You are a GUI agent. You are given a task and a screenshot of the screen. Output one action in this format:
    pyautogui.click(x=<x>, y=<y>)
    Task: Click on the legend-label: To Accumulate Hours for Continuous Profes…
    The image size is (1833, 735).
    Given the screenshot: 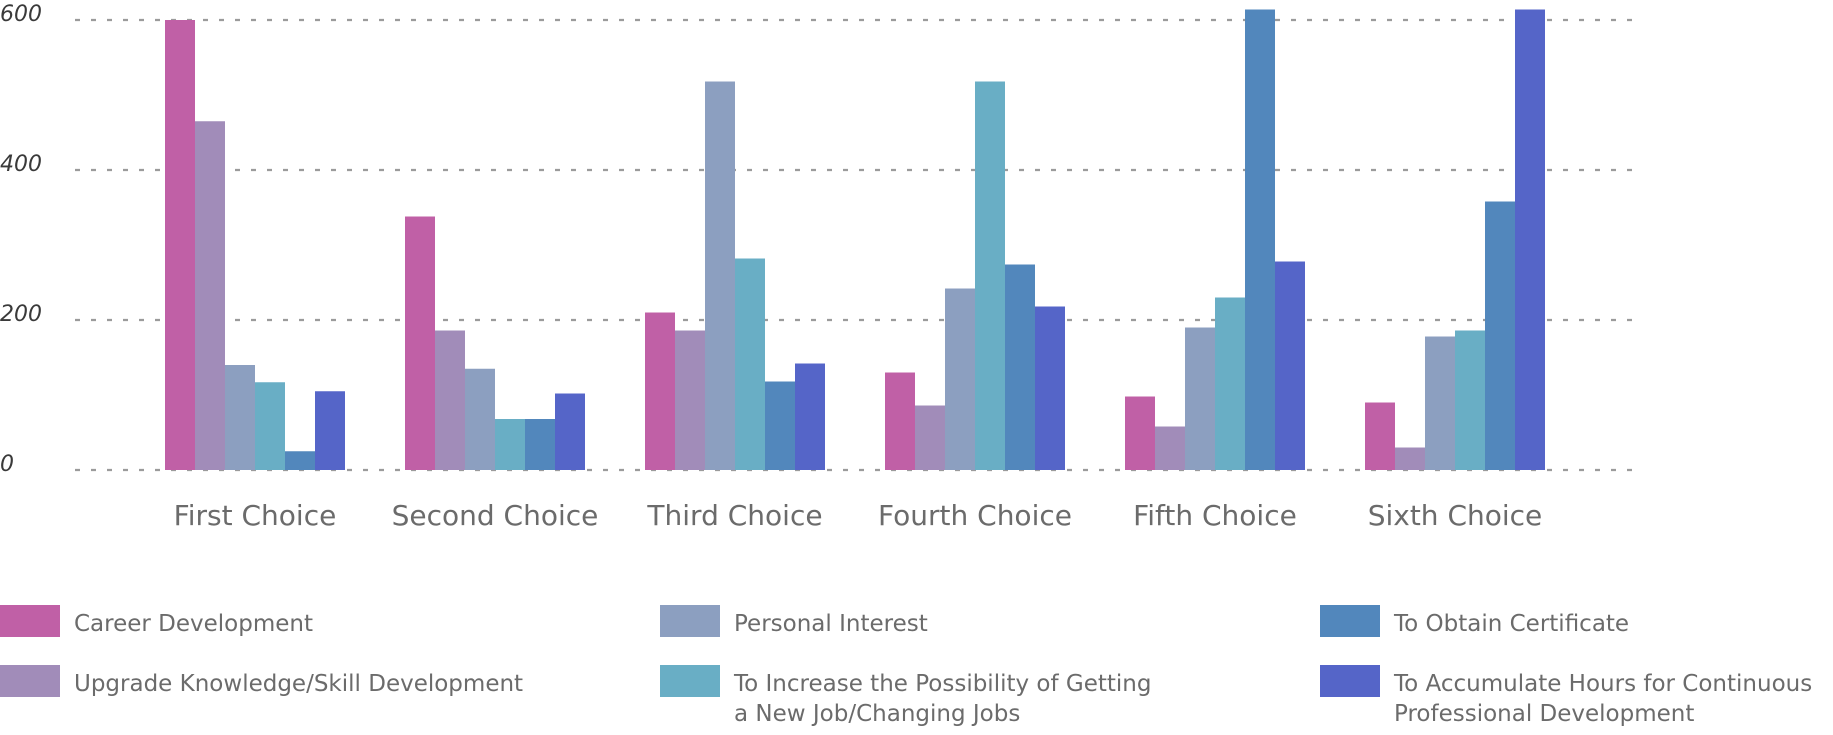 What is the action you would take?
    pyautogui.click(x=1602, y=699)
    